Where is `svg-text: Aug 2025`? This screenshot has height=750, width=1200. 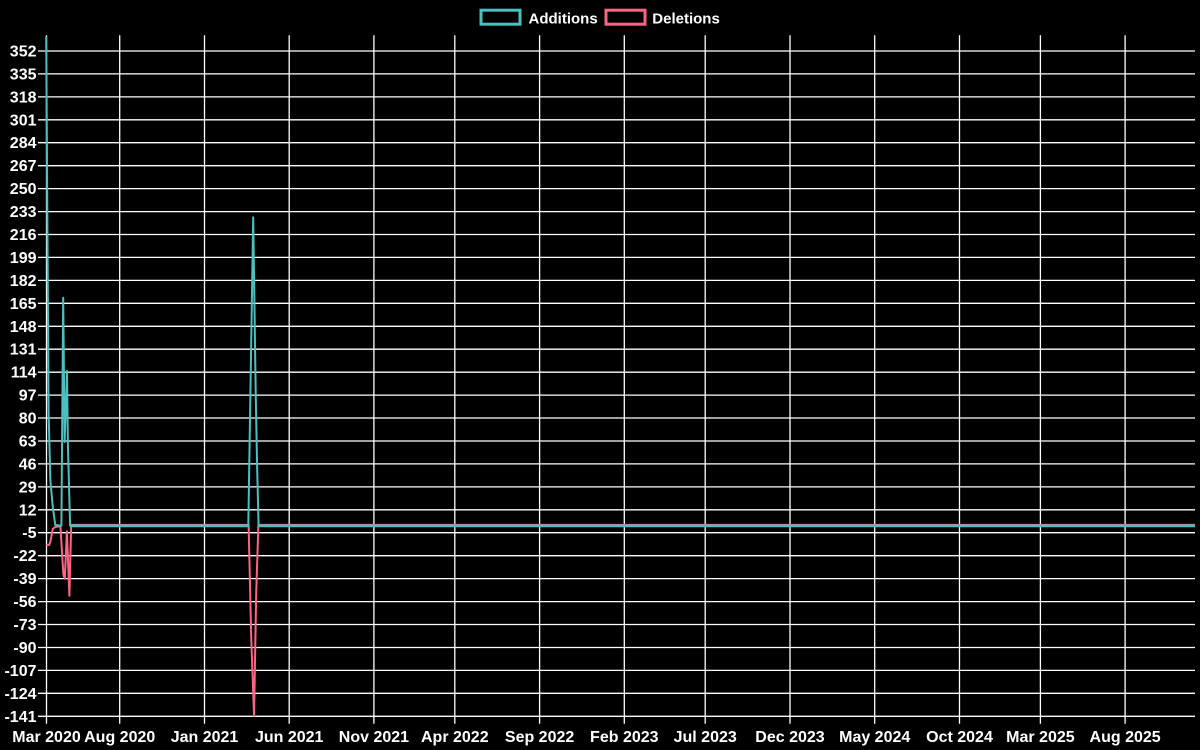
svg-text: Aug 2025 is located at coordinates (1125, 737).